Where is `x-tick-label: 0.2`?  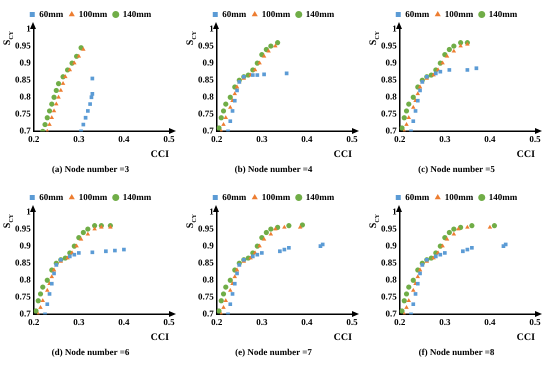
x-tick-label: 0.2 is located at coordinates (217, 322).